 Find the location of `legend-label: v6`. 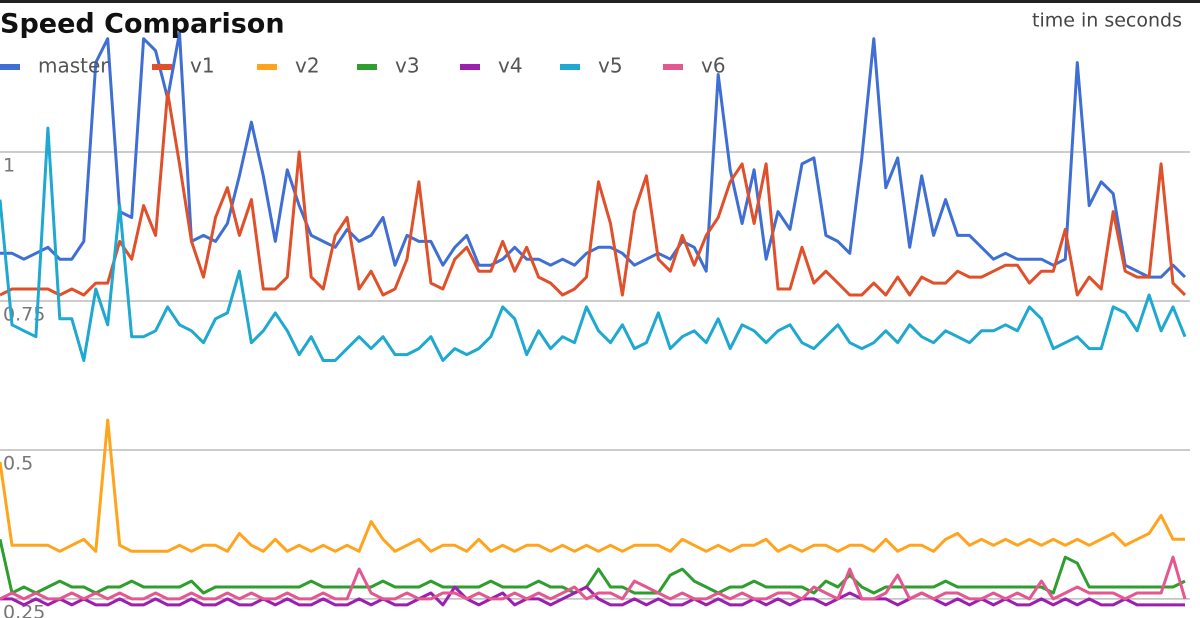

legend-label: v6 is located at coordinates (713, 66).